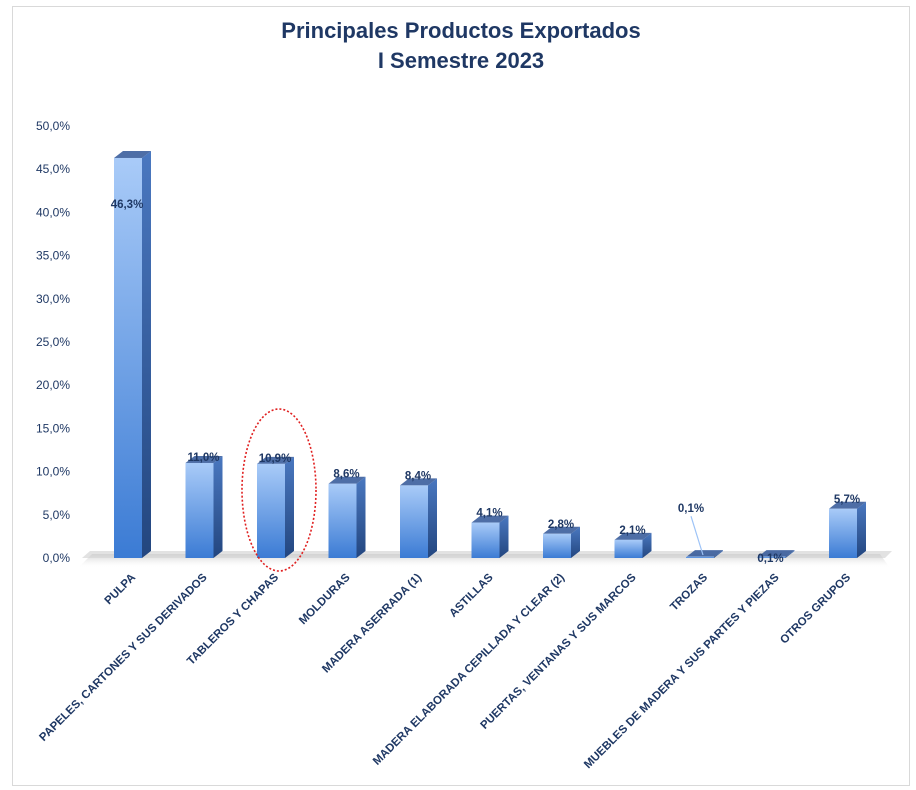 The height and width of the screenshot is (790, 916). I want to click on chart-subtitle: I Semestre 2023, so click(461, 60).